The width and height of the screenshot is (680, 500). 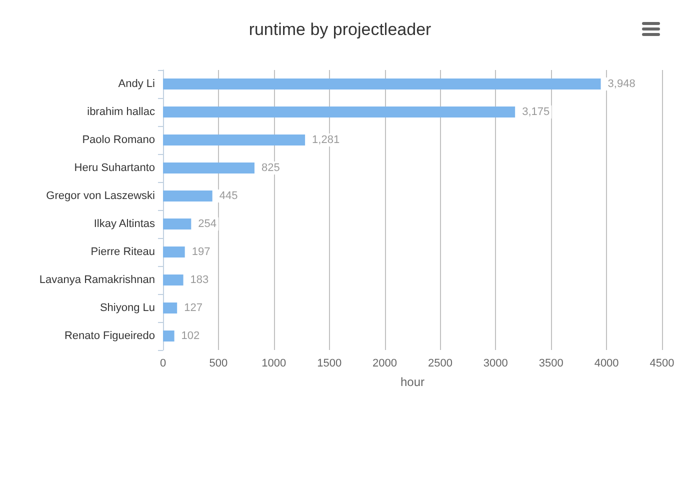 I want to click on y-tick-label: Renato Figueiredo, so click(x=109, y=336).